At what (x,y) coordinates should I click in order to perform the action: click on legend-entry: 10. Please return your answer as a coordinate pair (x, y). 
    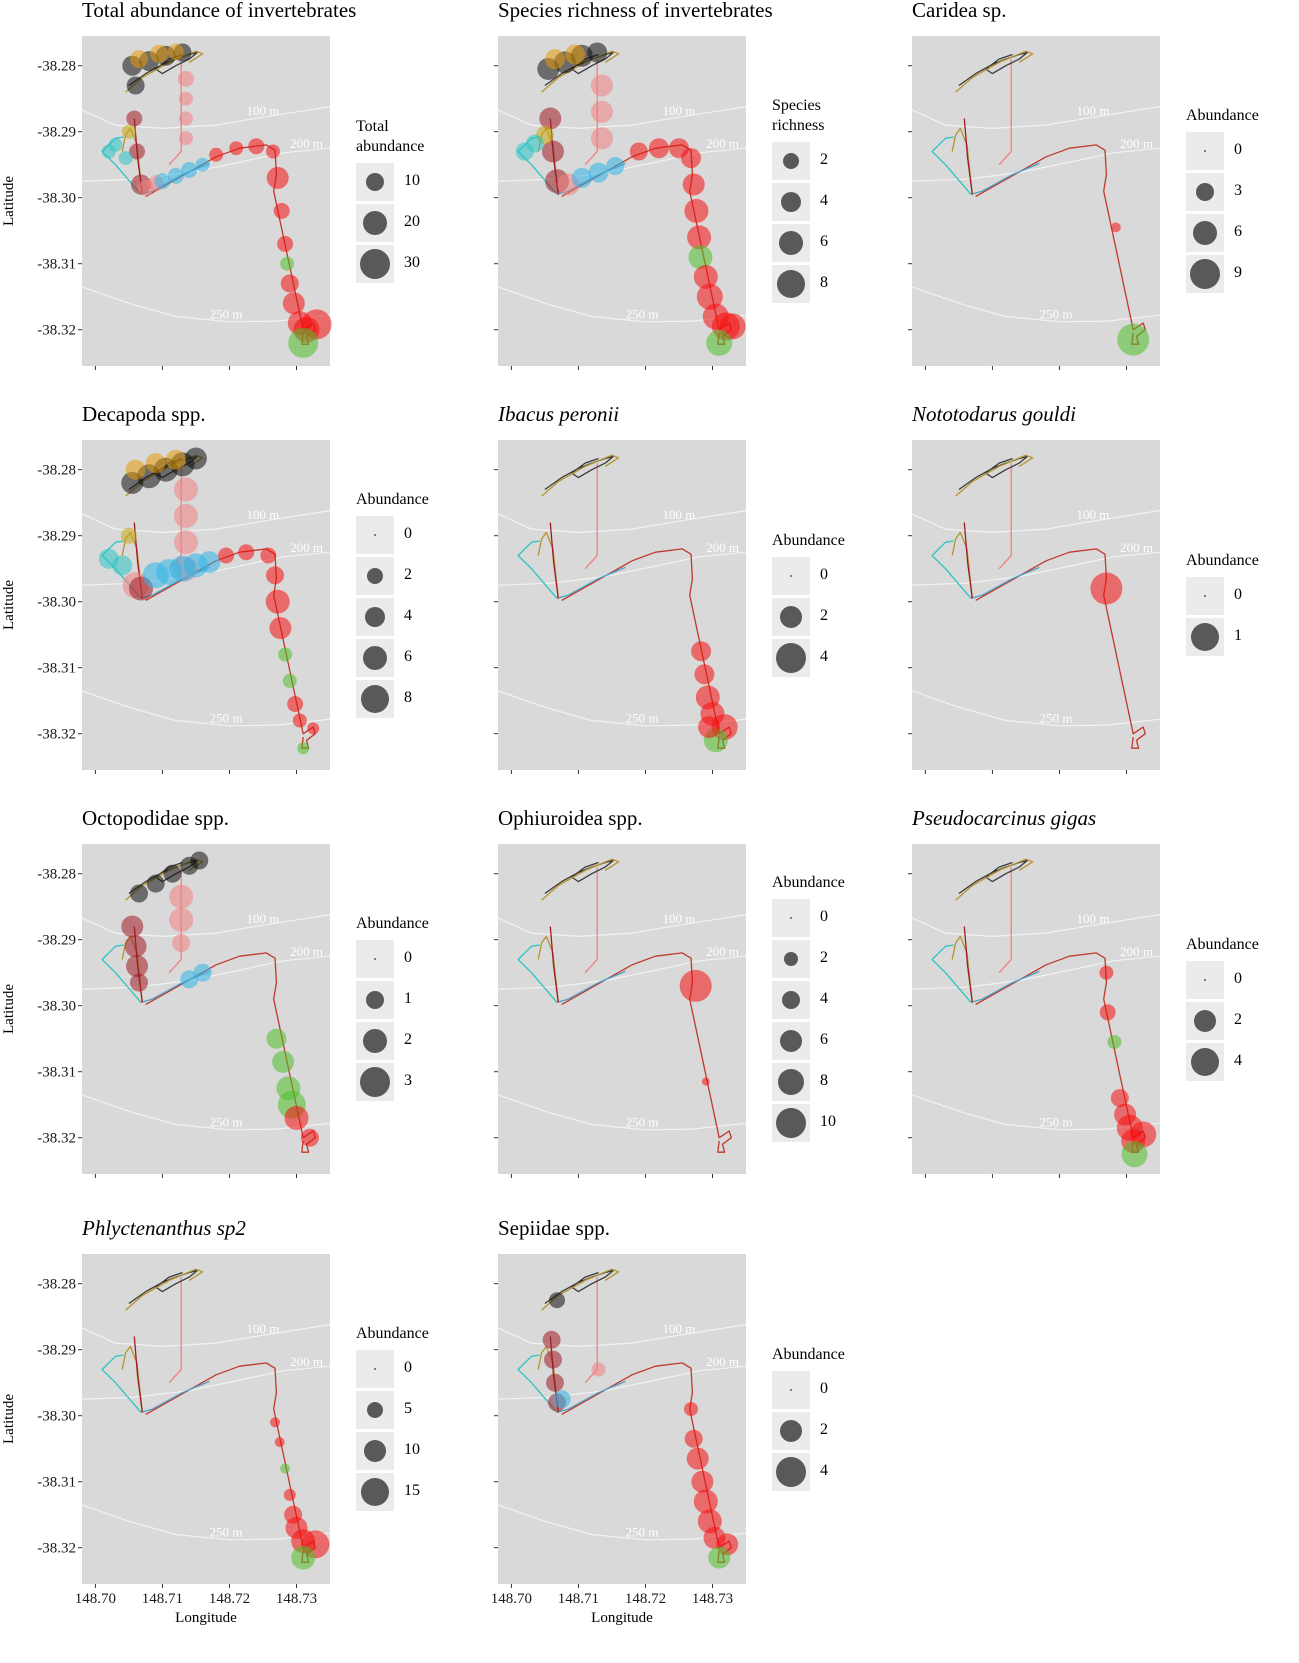
    Looking at the image, I should click on (390, 183).